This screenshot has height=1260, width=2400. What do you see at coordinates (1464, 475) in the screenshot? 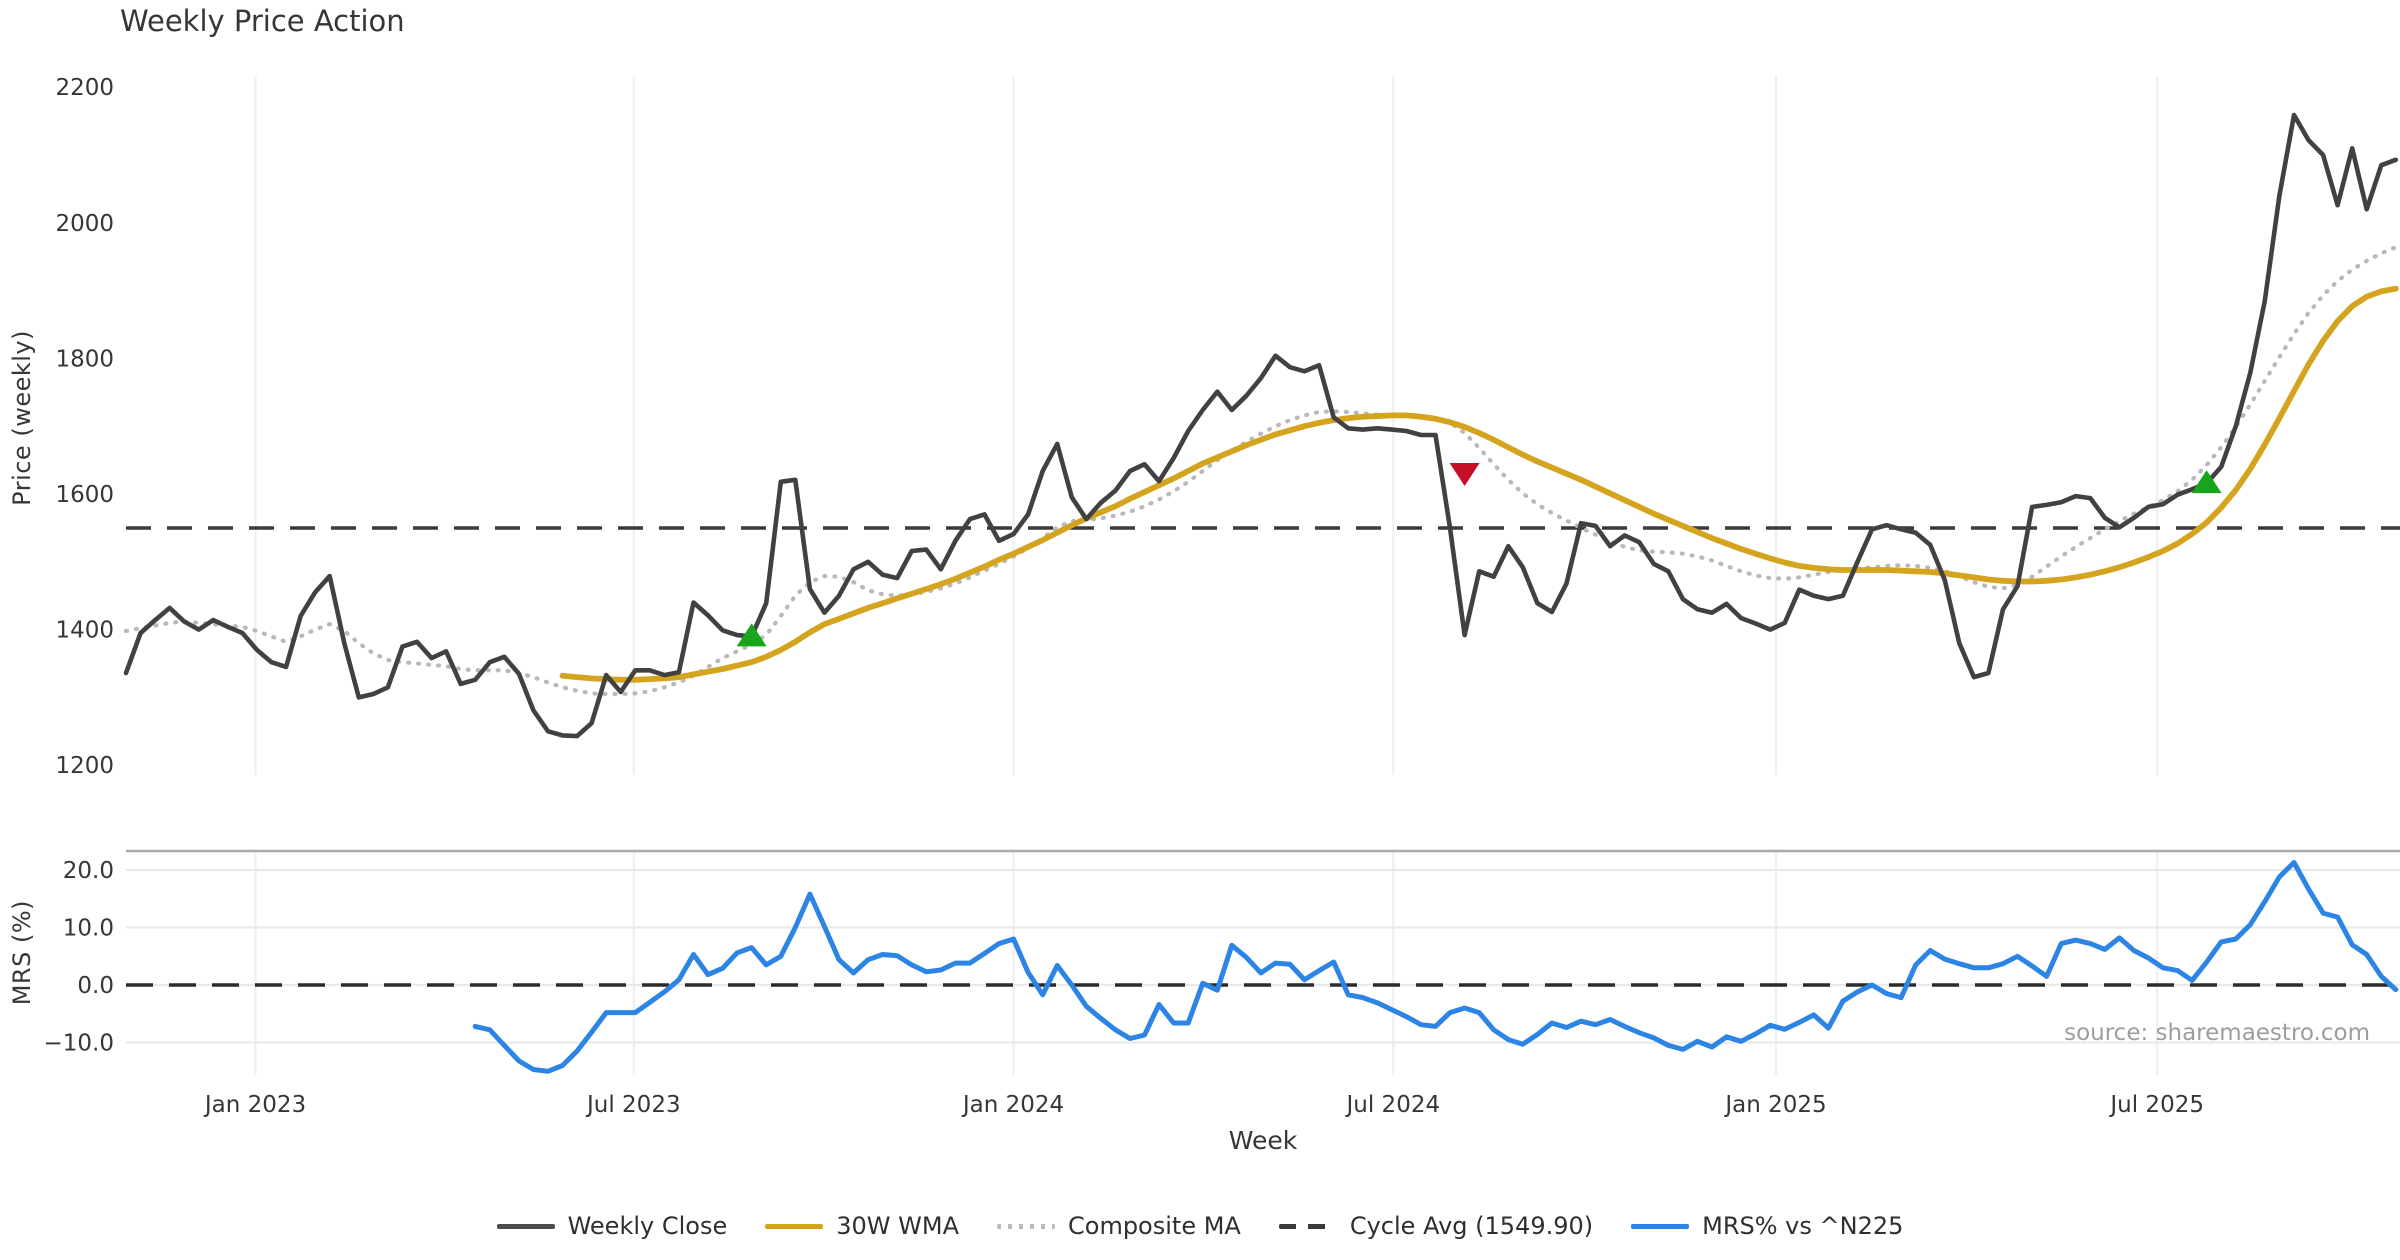
I see `sell-signal-marker-icon` at bounding box center [1464, 475].